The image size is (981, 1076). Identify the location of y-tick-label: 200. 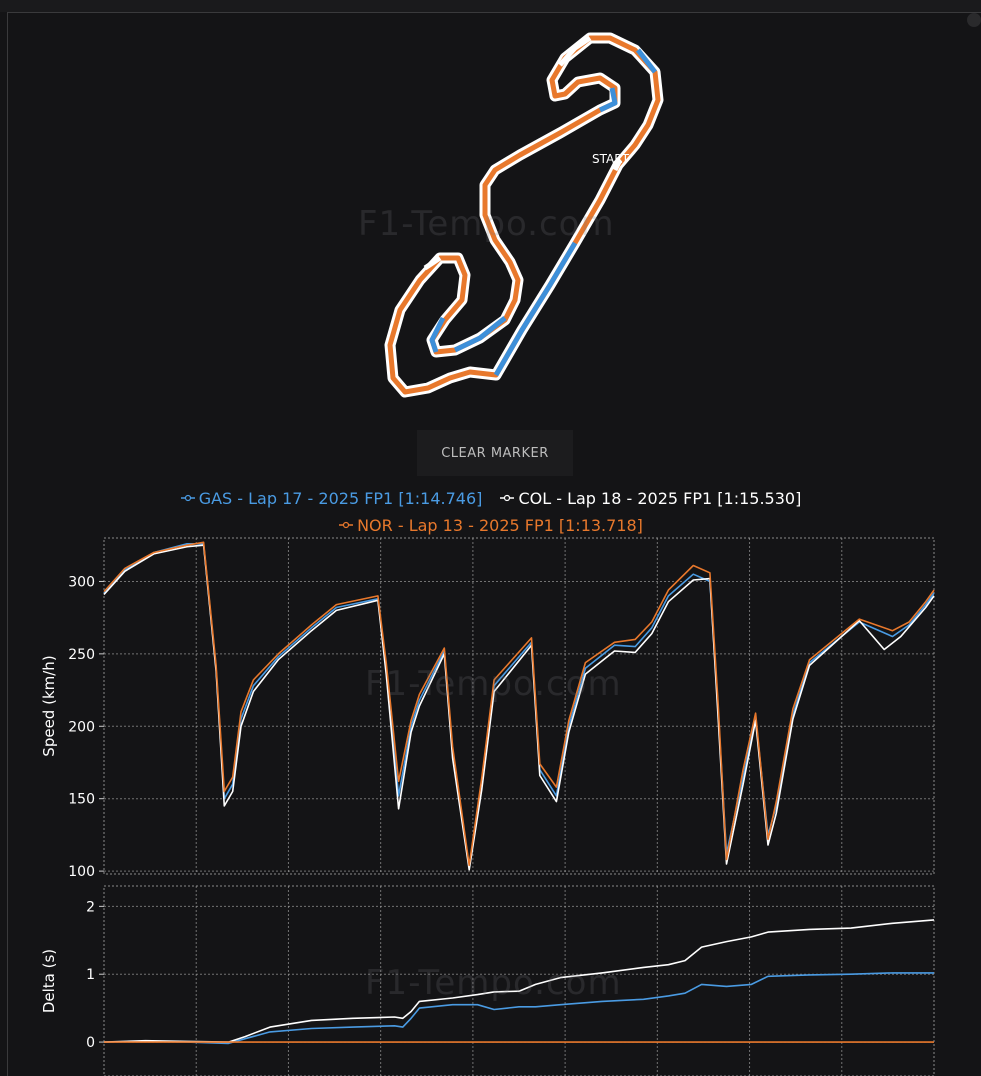
(81, 727).